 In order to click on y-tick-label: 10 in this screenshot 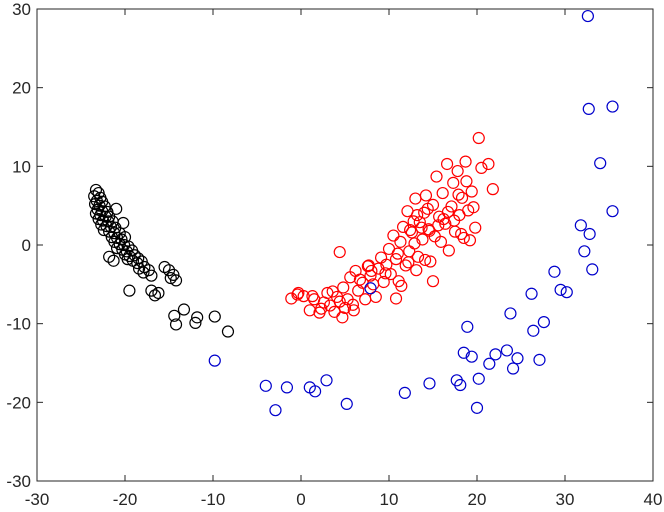, I will do `click(21, 166)`.